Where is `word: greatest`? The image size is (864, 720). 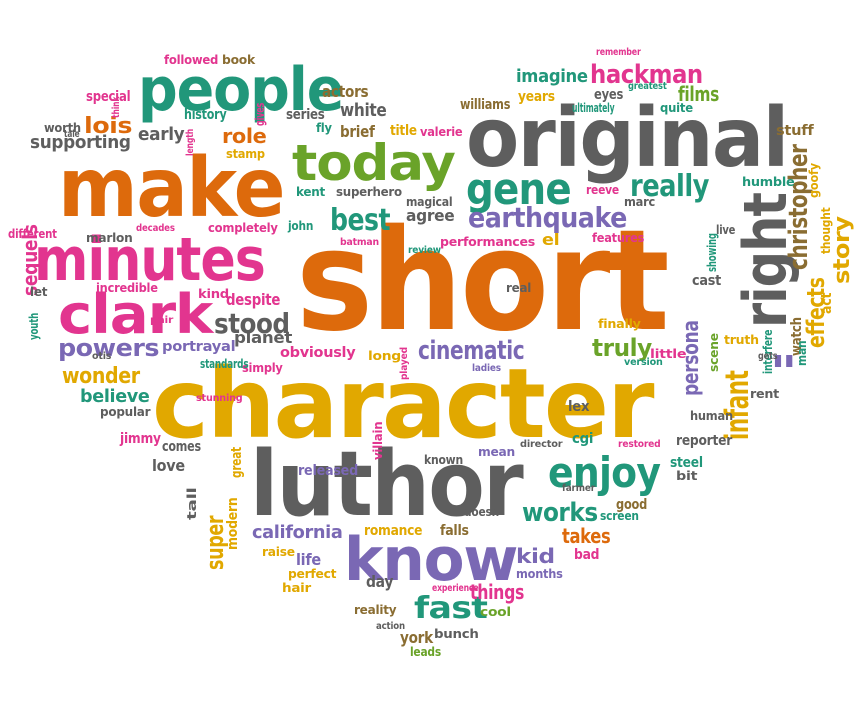
word: greatest is located at coordinates (647, 86).